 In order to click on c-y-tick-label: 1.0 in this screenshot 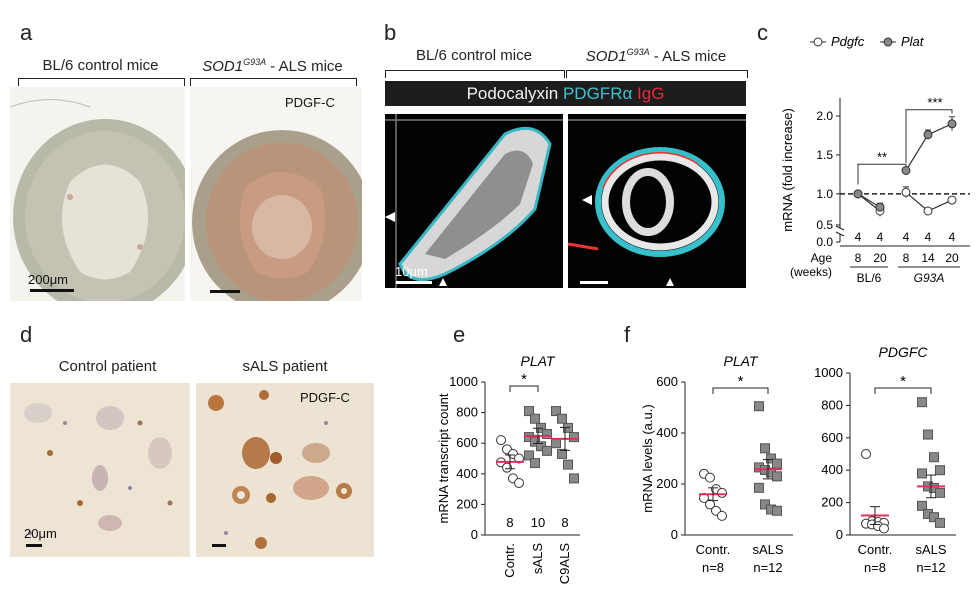, I will do `click(824, 194)`.